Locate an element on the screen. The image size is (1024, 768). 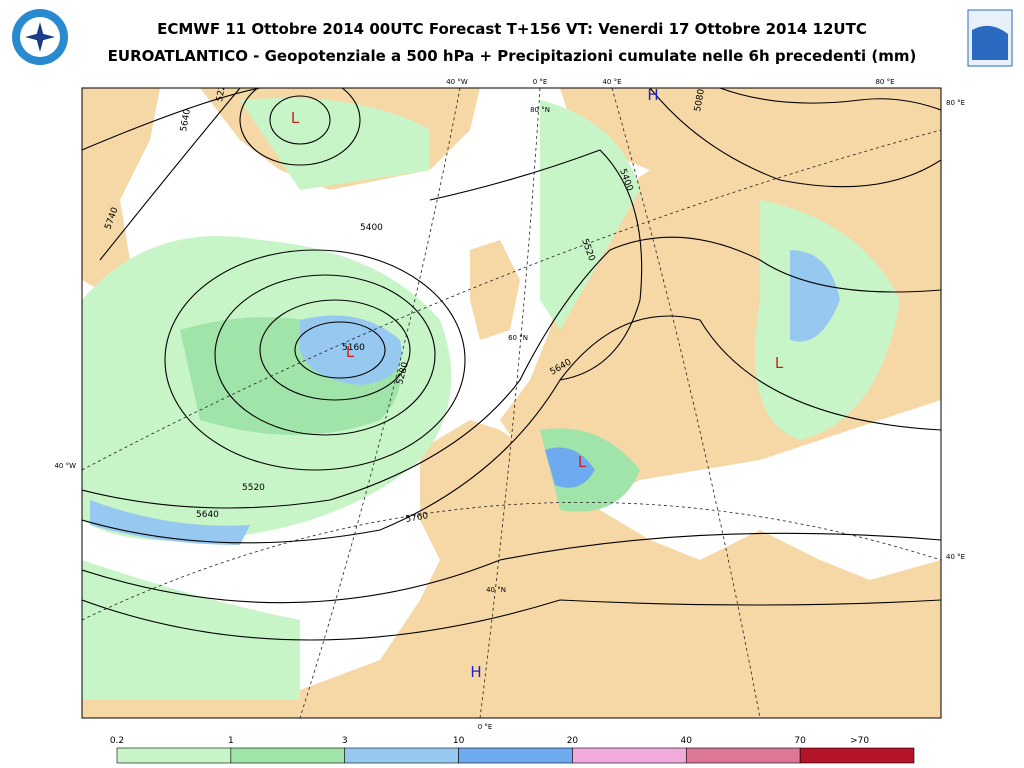
coordinate-label: 40 °N is located at coordinates (496, 590).